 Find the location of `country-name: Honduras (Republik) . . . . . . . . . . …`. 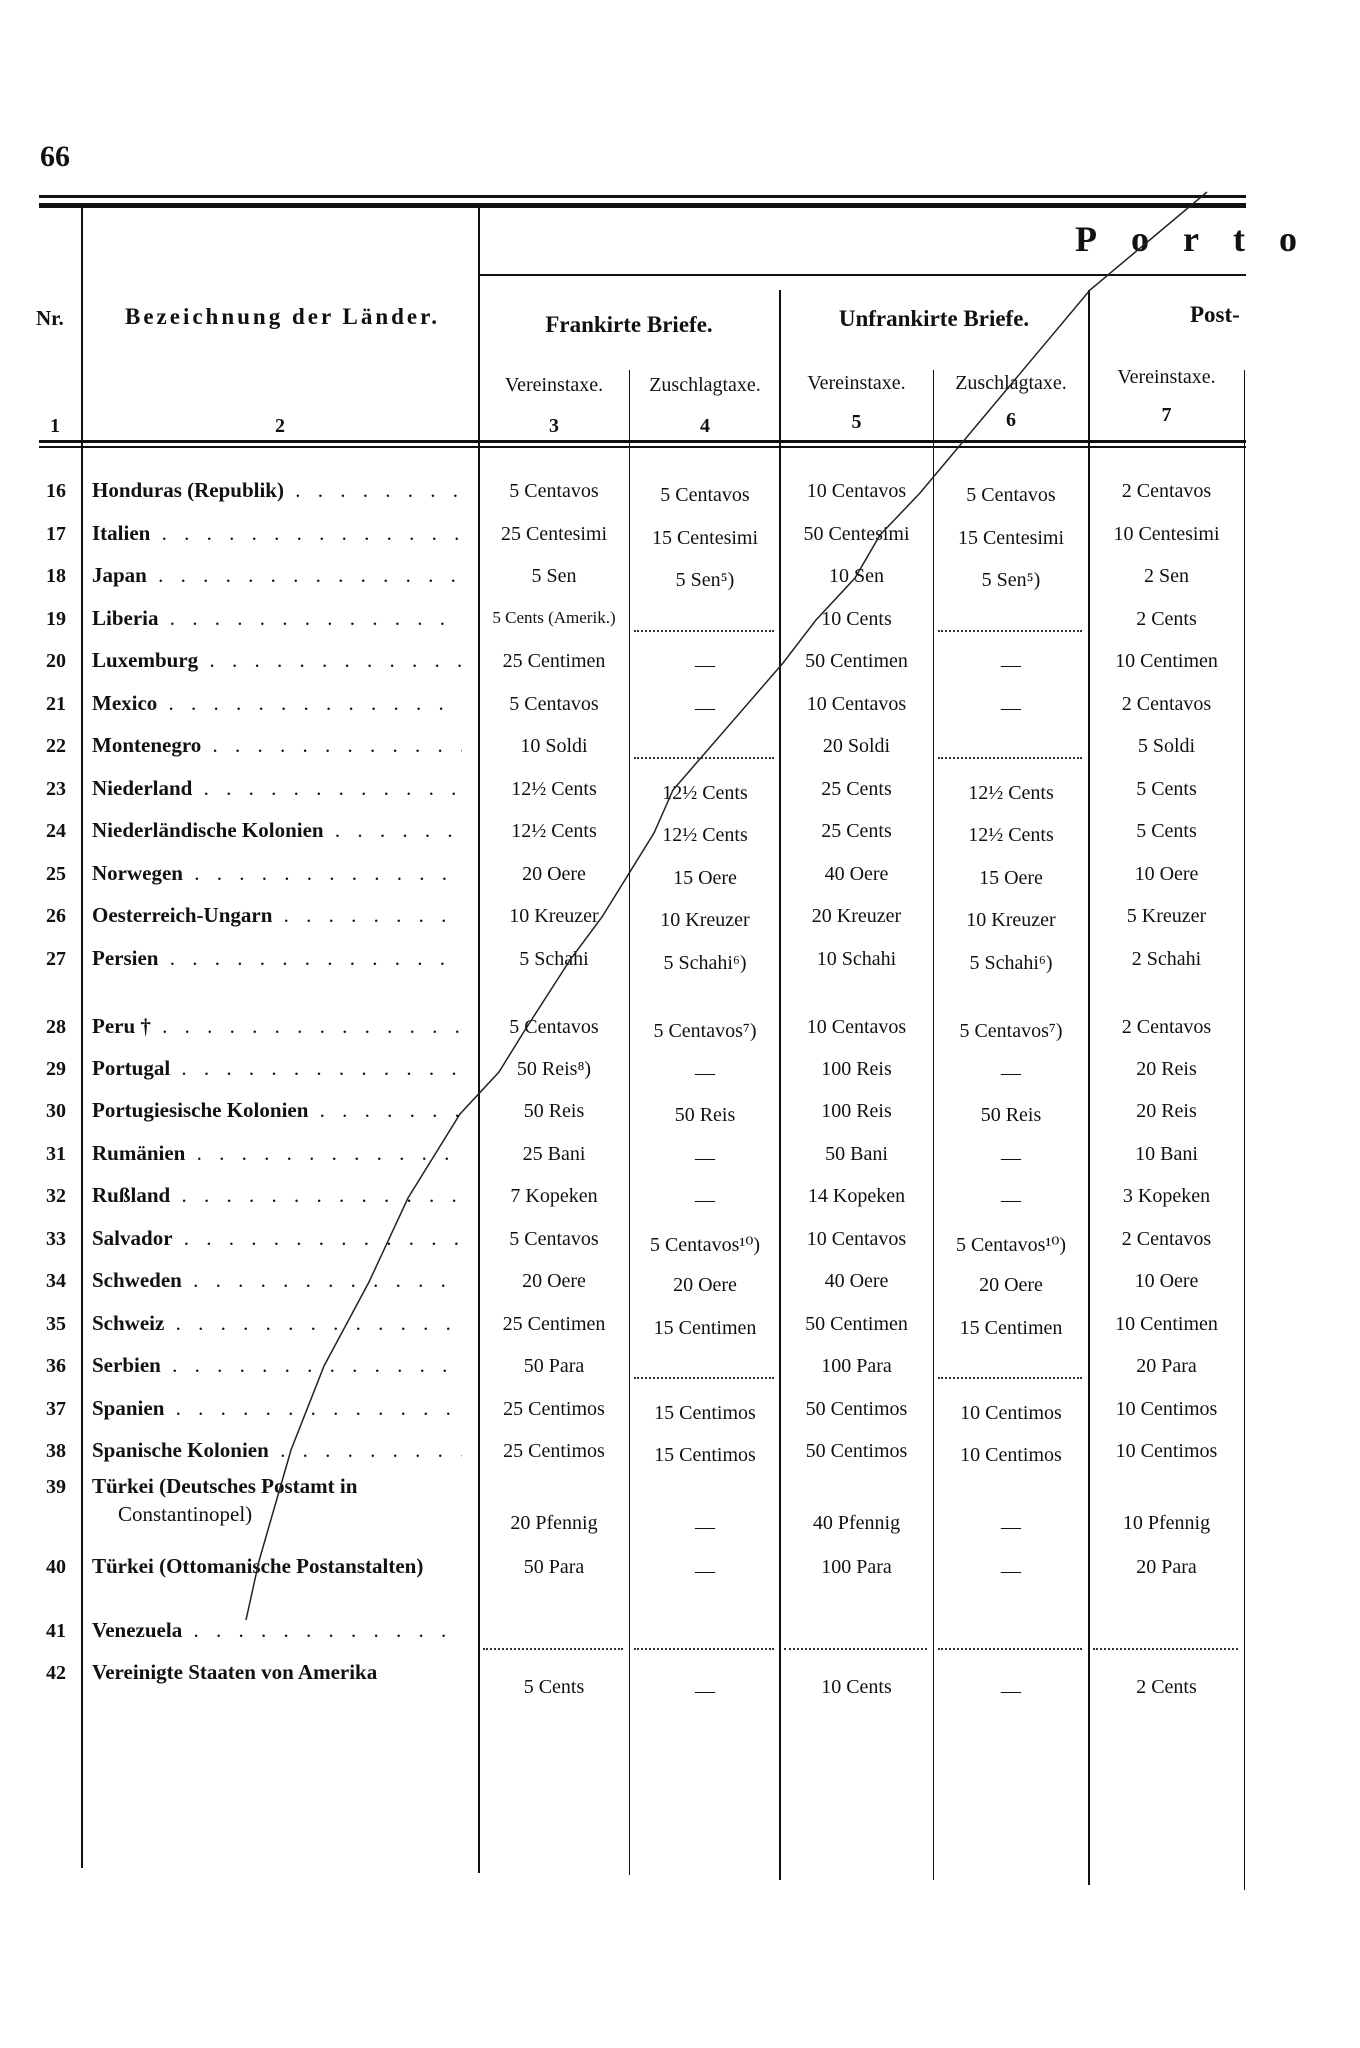

country-name: Honduras (Republik) . . . . . . . . . . … is located at coordinates (277, 490).